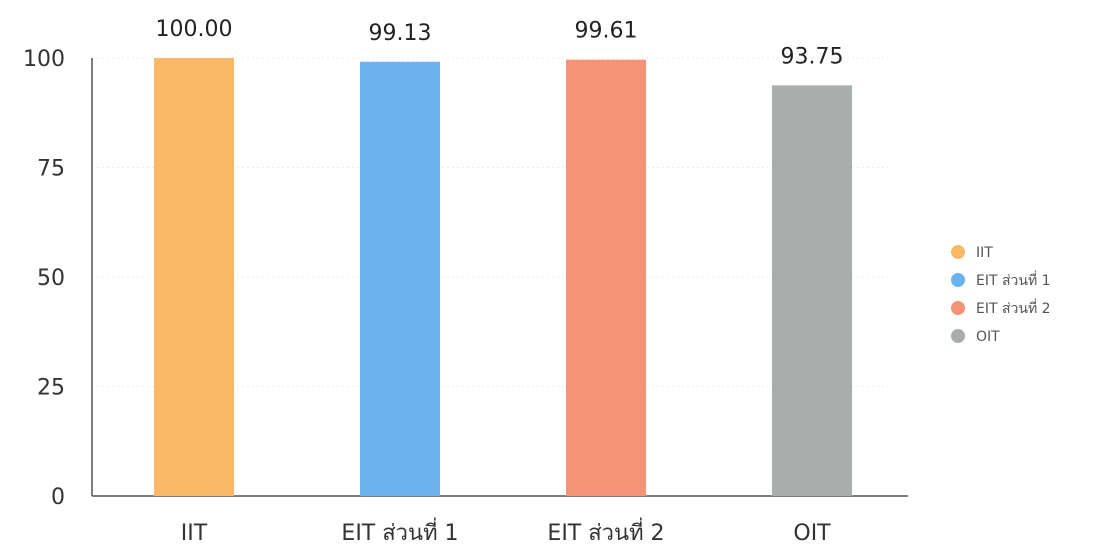 This screenshot has width=1095, height=545. I want to click on x-tick-labels: IIT EIT ส่วนที่ 1 EIT ส่วนที่ 2 OIT, so click(506, 531).